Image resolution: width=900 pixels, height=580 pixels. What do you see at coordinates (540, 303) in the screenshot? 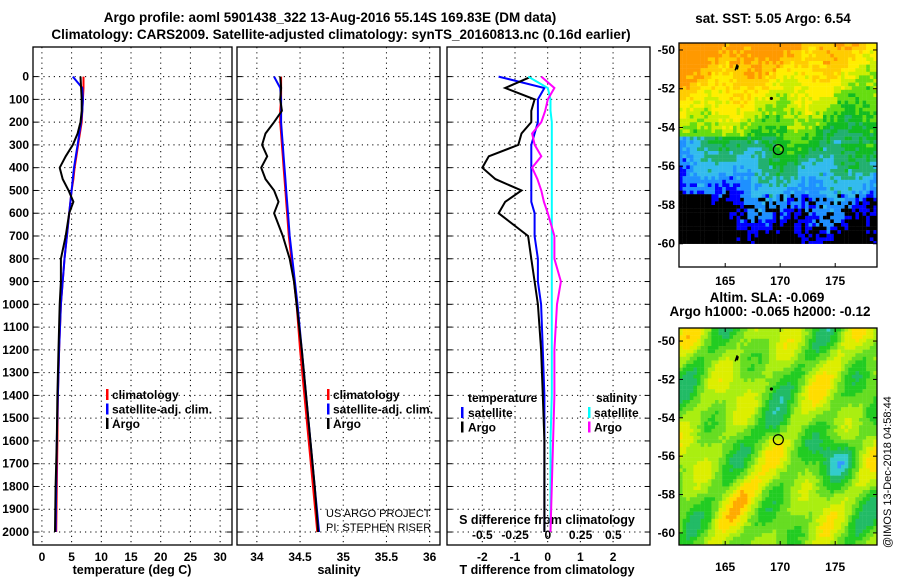
I see `series-line-s-satellite` at bounding box center [540, 303].